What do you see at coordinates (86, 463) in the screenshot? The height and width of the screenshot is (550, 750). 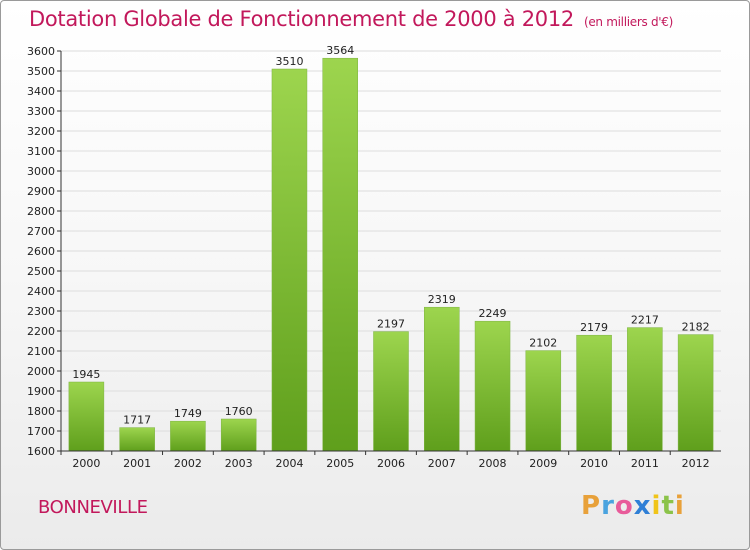 I see `x-tick-label: 2000` at bounding box center [86, 463].